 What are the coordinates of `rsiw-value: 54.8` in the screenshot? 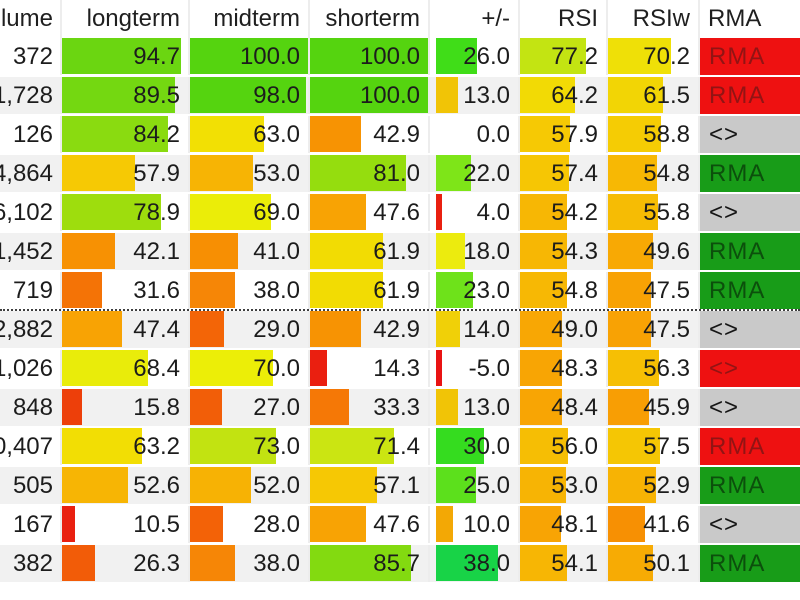 It's located at (666, 173).